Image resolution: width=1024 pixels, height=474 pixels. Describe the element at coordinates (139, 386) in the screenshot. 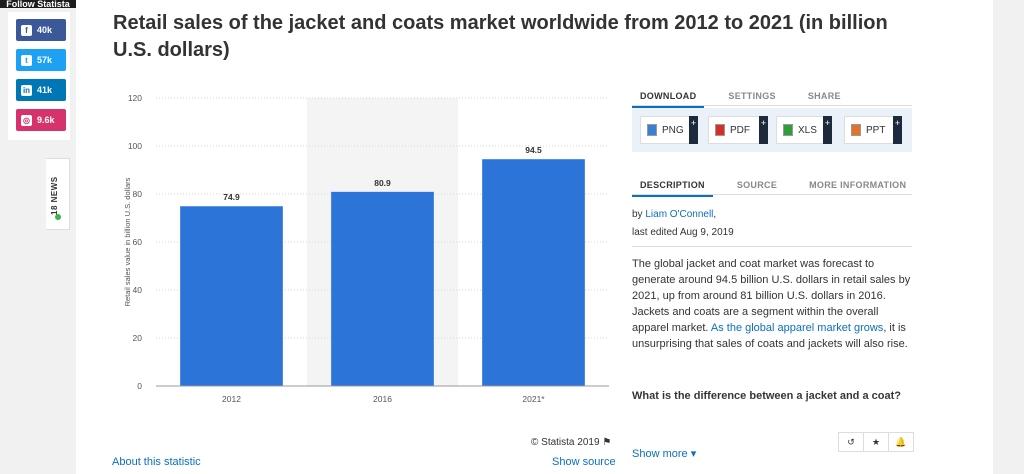

I see `y-tick-label: 0` at that location.